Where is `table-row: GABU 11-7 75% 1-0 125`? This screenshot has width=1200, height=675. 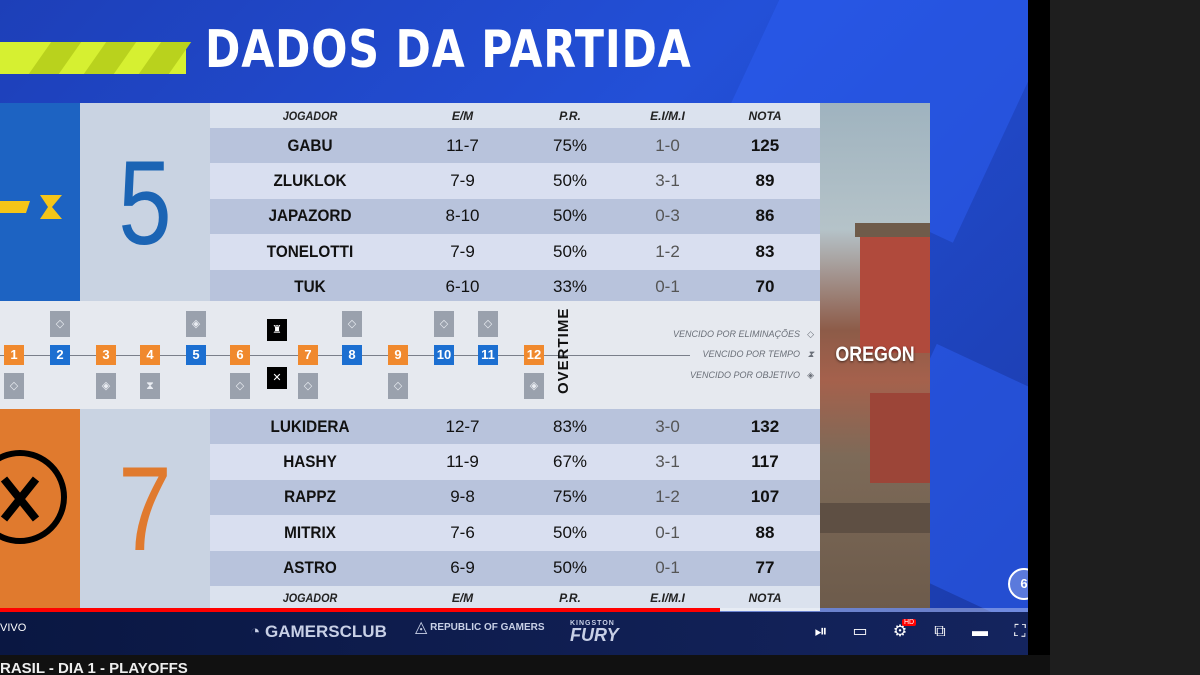 table-row: GABU 11-7 75% 1-0 125 is located at coordinates (515, 146).